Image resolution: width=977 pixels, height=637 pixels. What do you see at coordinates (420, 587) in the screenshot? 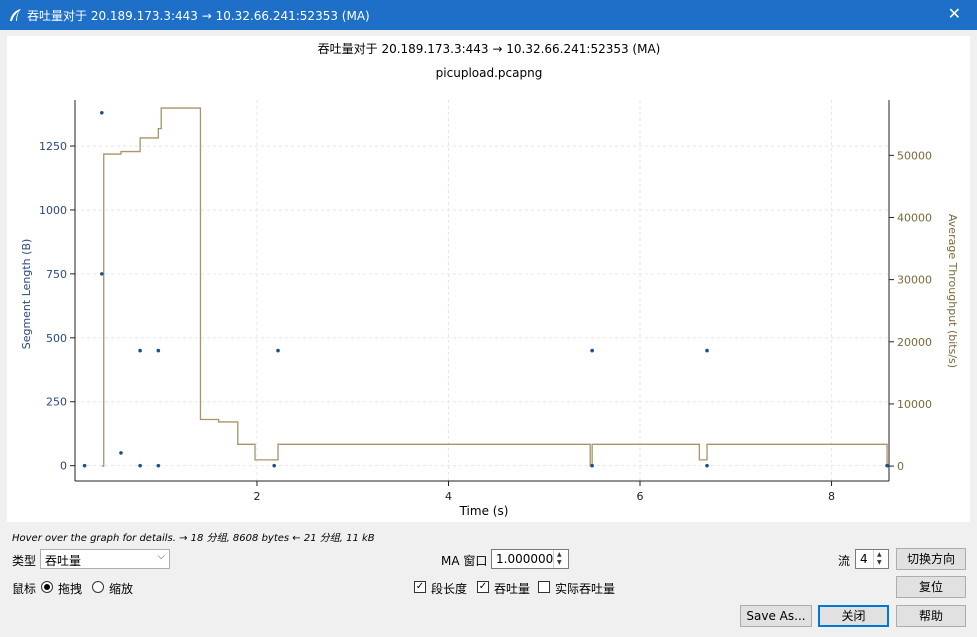
I see `segment-length-checkbox: ✓` at bounding box center [420, 587].